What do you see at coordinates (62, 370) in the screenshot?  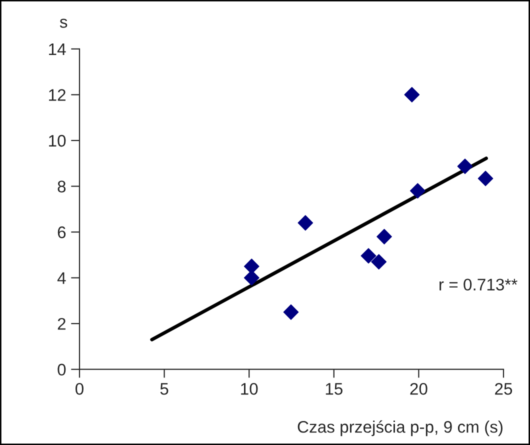 I see `y-tick-label: 0` at bounding box center [62, 370].